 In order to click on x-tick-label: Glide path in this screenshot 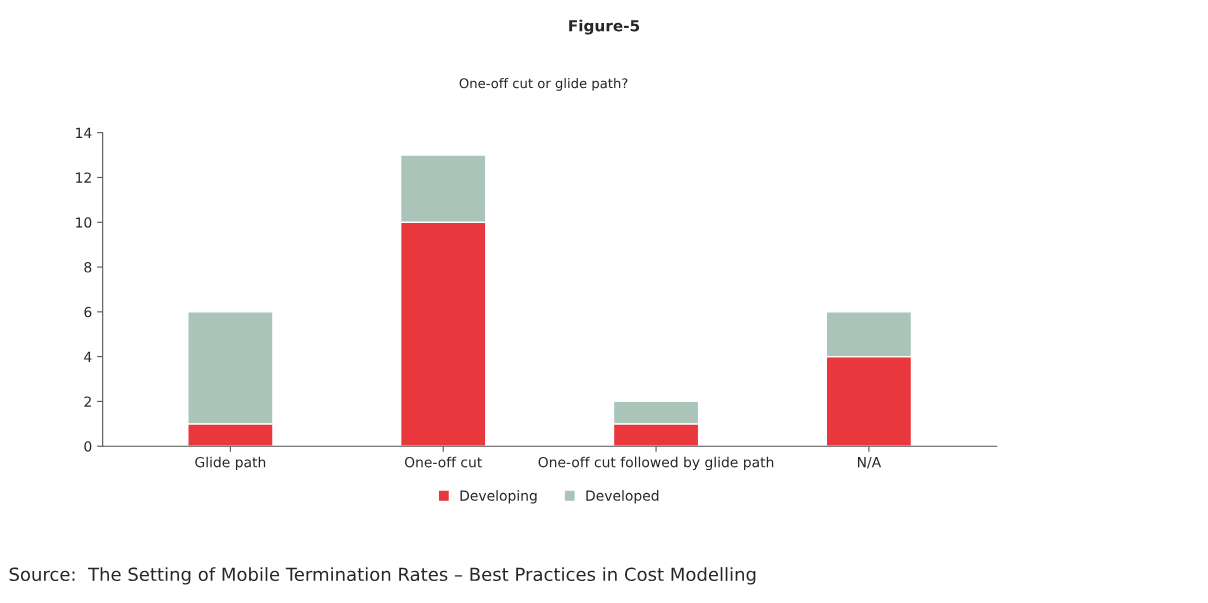, I will do `click(230, 463)`.